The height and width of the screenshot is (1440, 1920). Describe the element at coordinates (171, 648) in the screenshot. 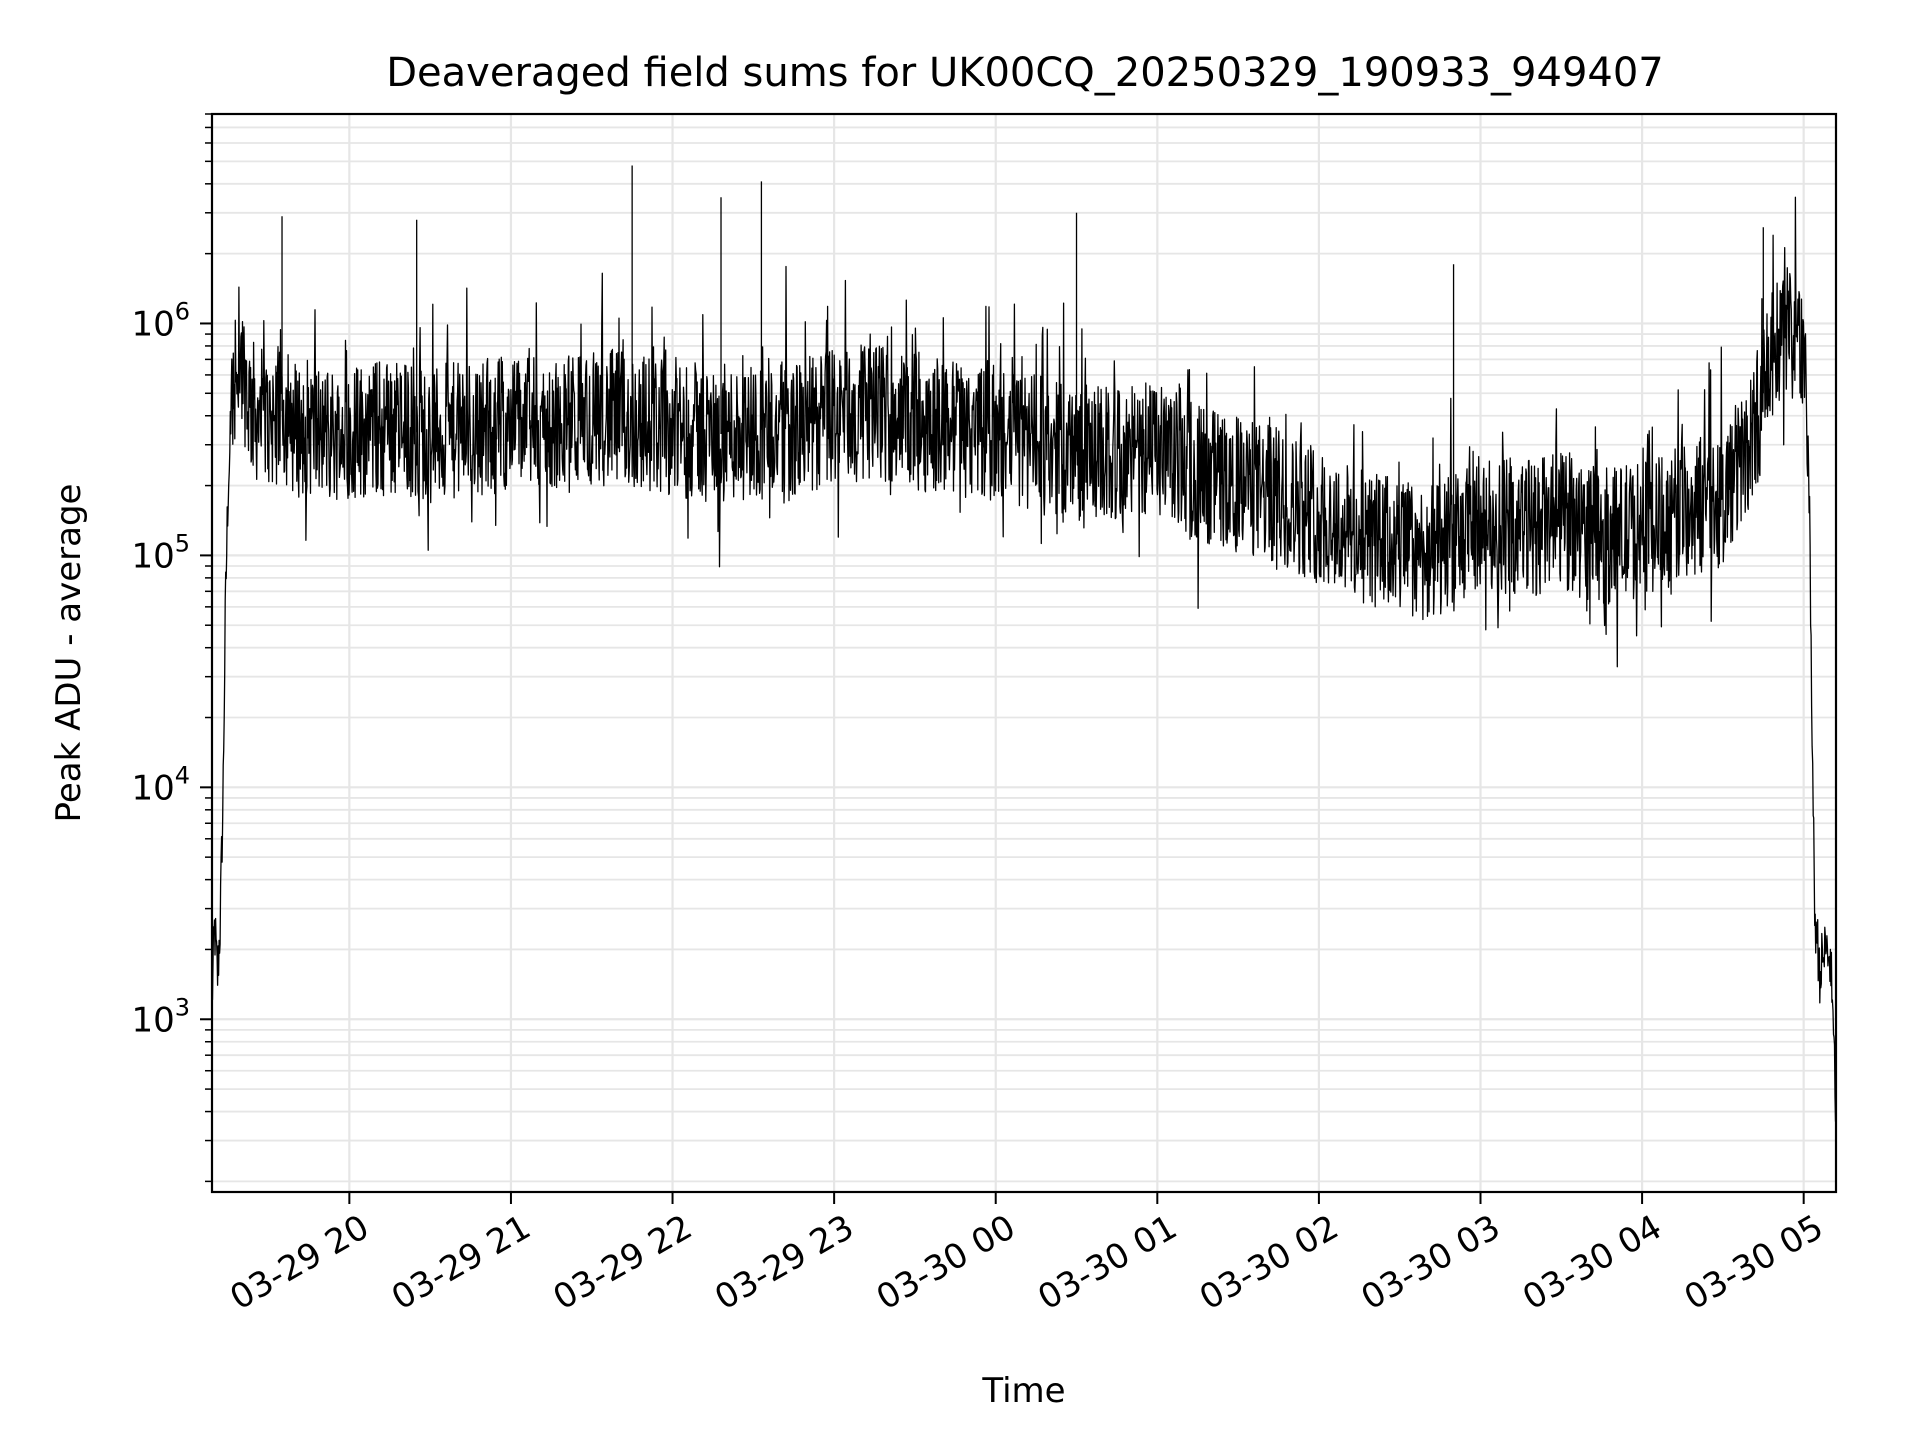

I see `y-axis: 10³ 10⁴ 10⁵ 10⁶` at that location.